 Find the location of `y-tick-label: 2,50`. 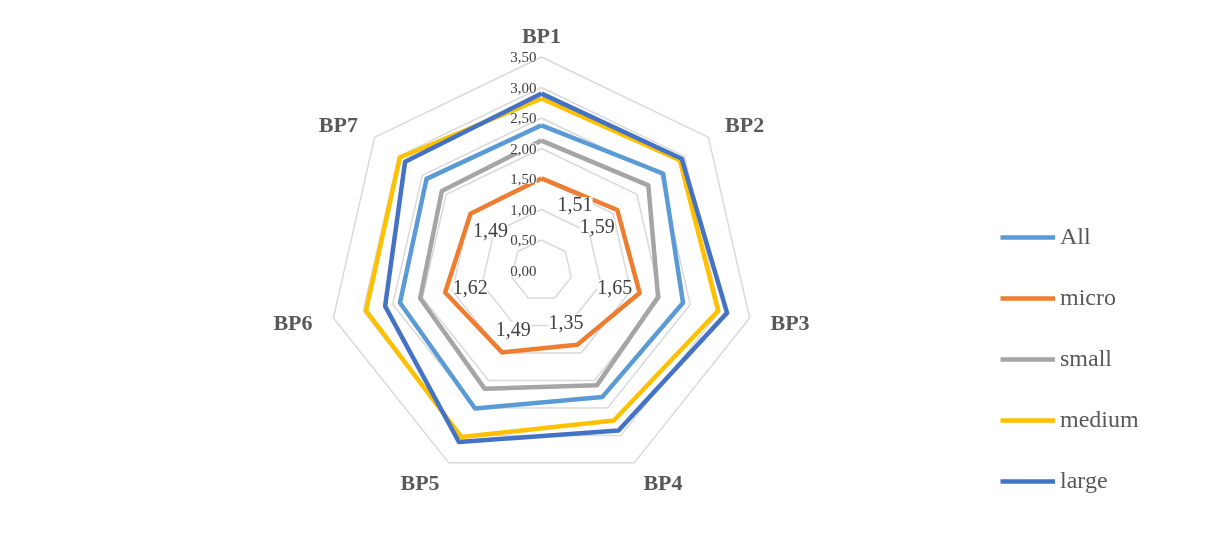

y-tick-label: 2,50 is located at coordinates (523, 118).